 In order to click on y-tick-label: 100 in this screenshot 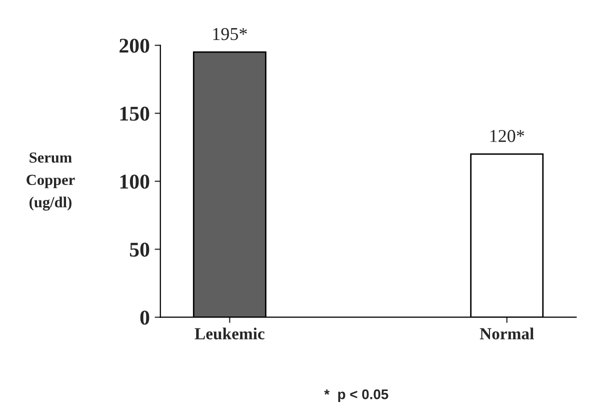, I will do `click(135, 181)`.